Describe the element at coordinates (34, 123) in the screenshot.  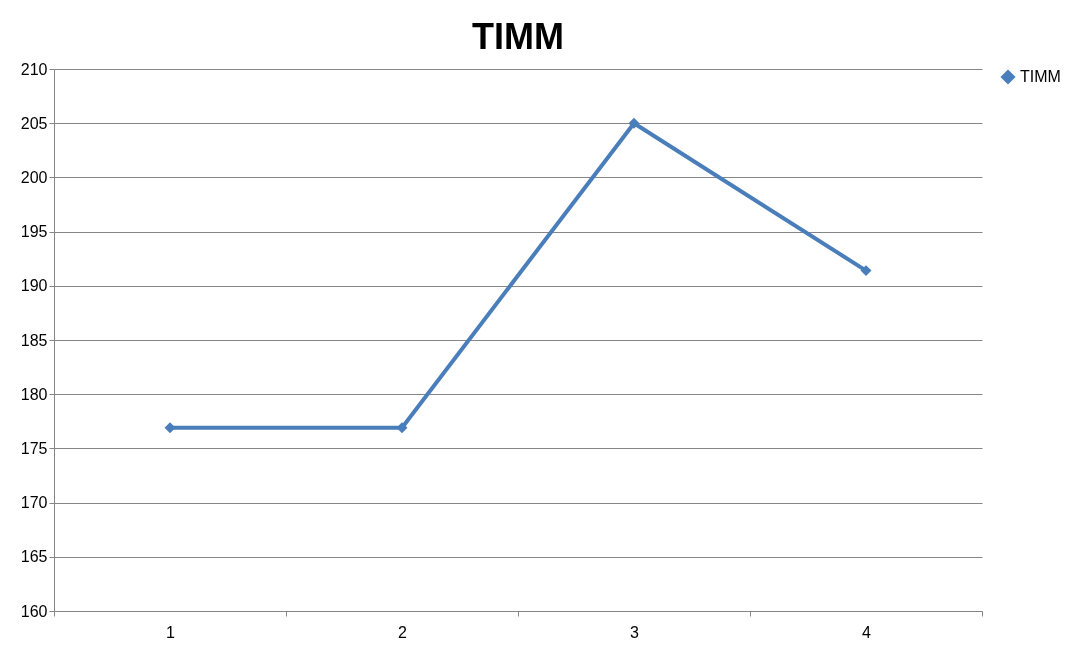
I see `y-tick-label: 205` at that location.